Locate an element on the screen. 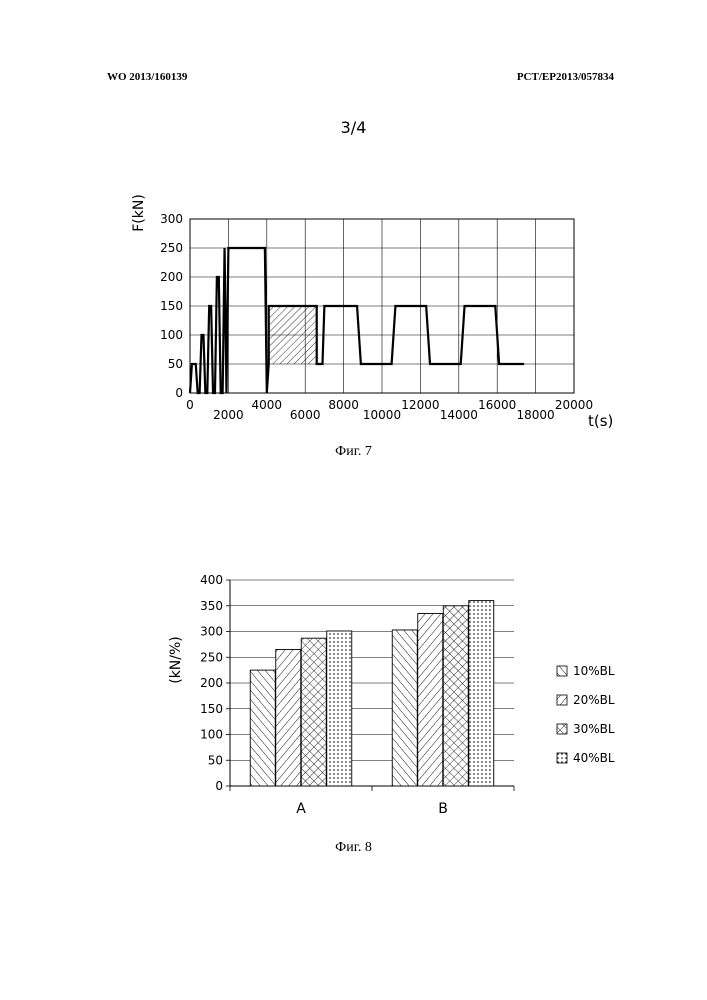 The width and height of the screenshot is (707, 1000). y-tick-label: 400 is located at coordinates (211, 580).